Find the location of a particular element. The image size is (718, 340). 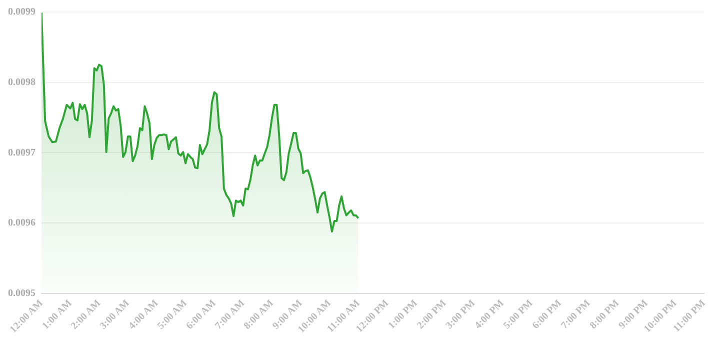

y-tick-label: 0.0098 is located at coordinates (22, 82).